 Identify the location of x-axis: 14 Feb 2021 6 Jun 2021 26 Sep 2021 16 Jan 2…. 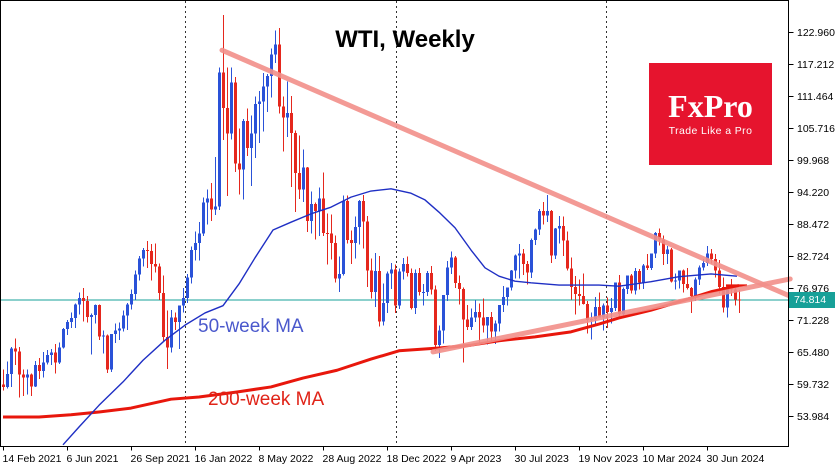
(383, 455).